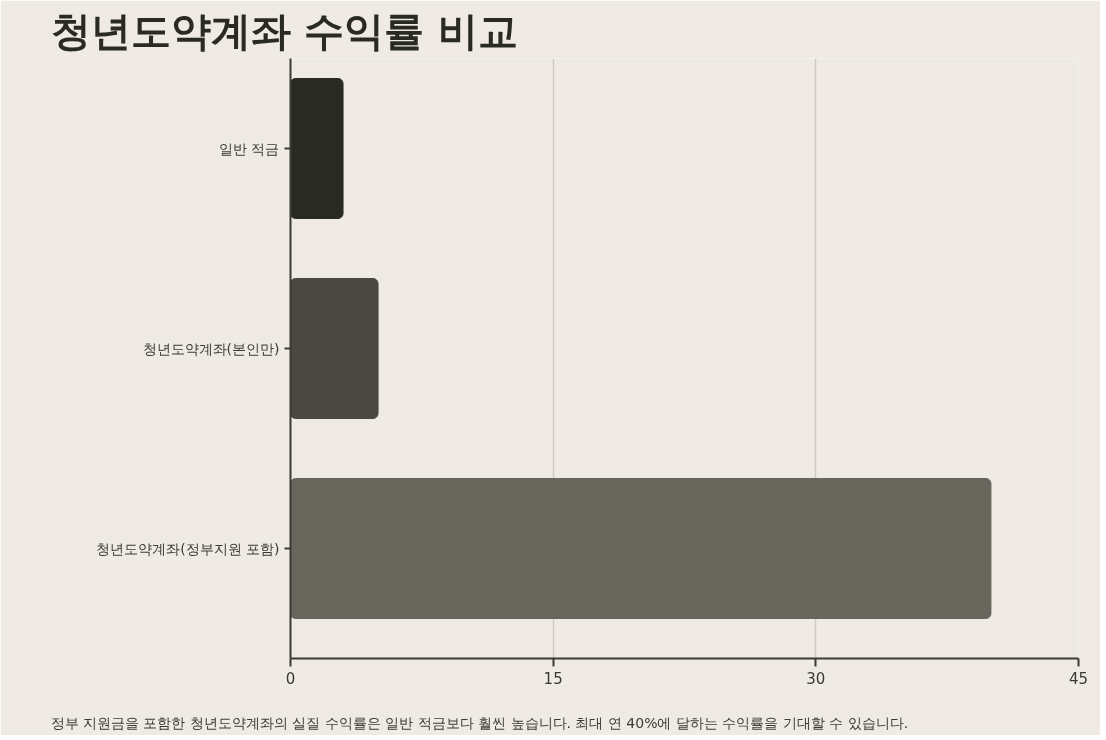  I want to click on x-tick-label: 30, so click(816, 678).